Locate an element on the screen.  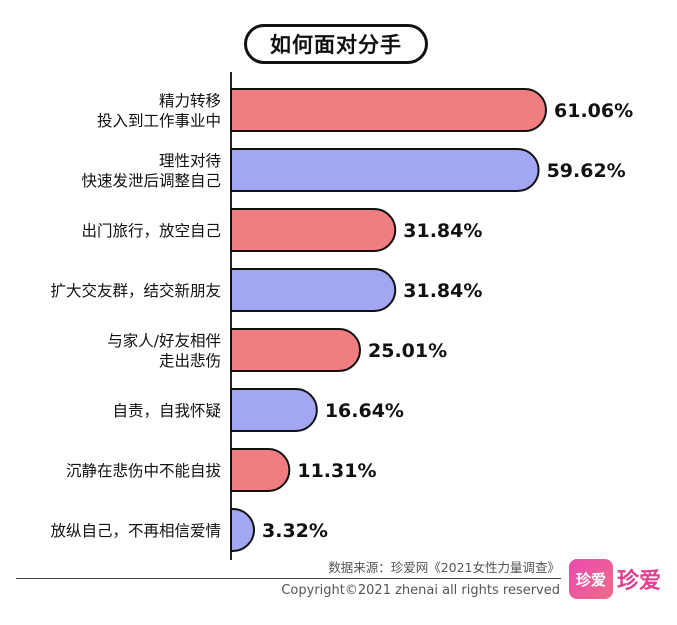
category-label: 沉静在悲伤中不能自拔 is located at coordinates (143, 471).